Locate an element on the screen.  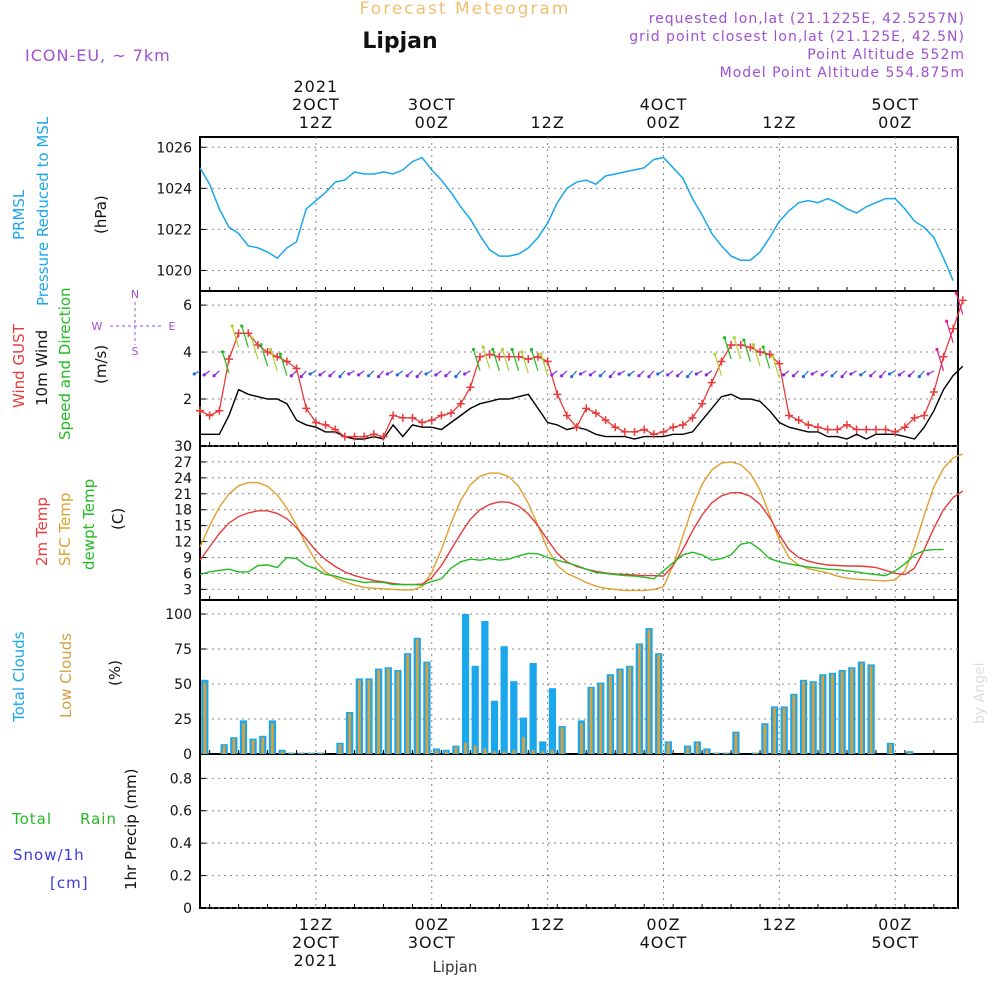
panel-precip: 0 0.2 0.4 0.6 0.8 is located at coordinates (564, 835).